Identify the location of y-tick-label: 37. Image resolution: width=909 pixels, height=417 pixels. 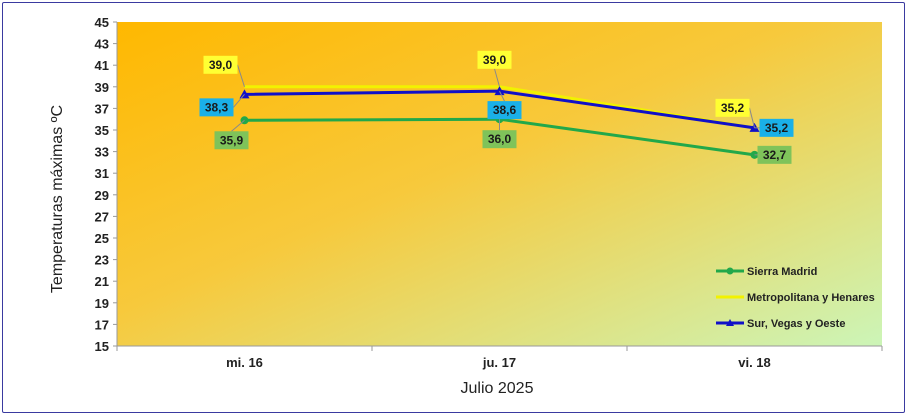
(102, 108).